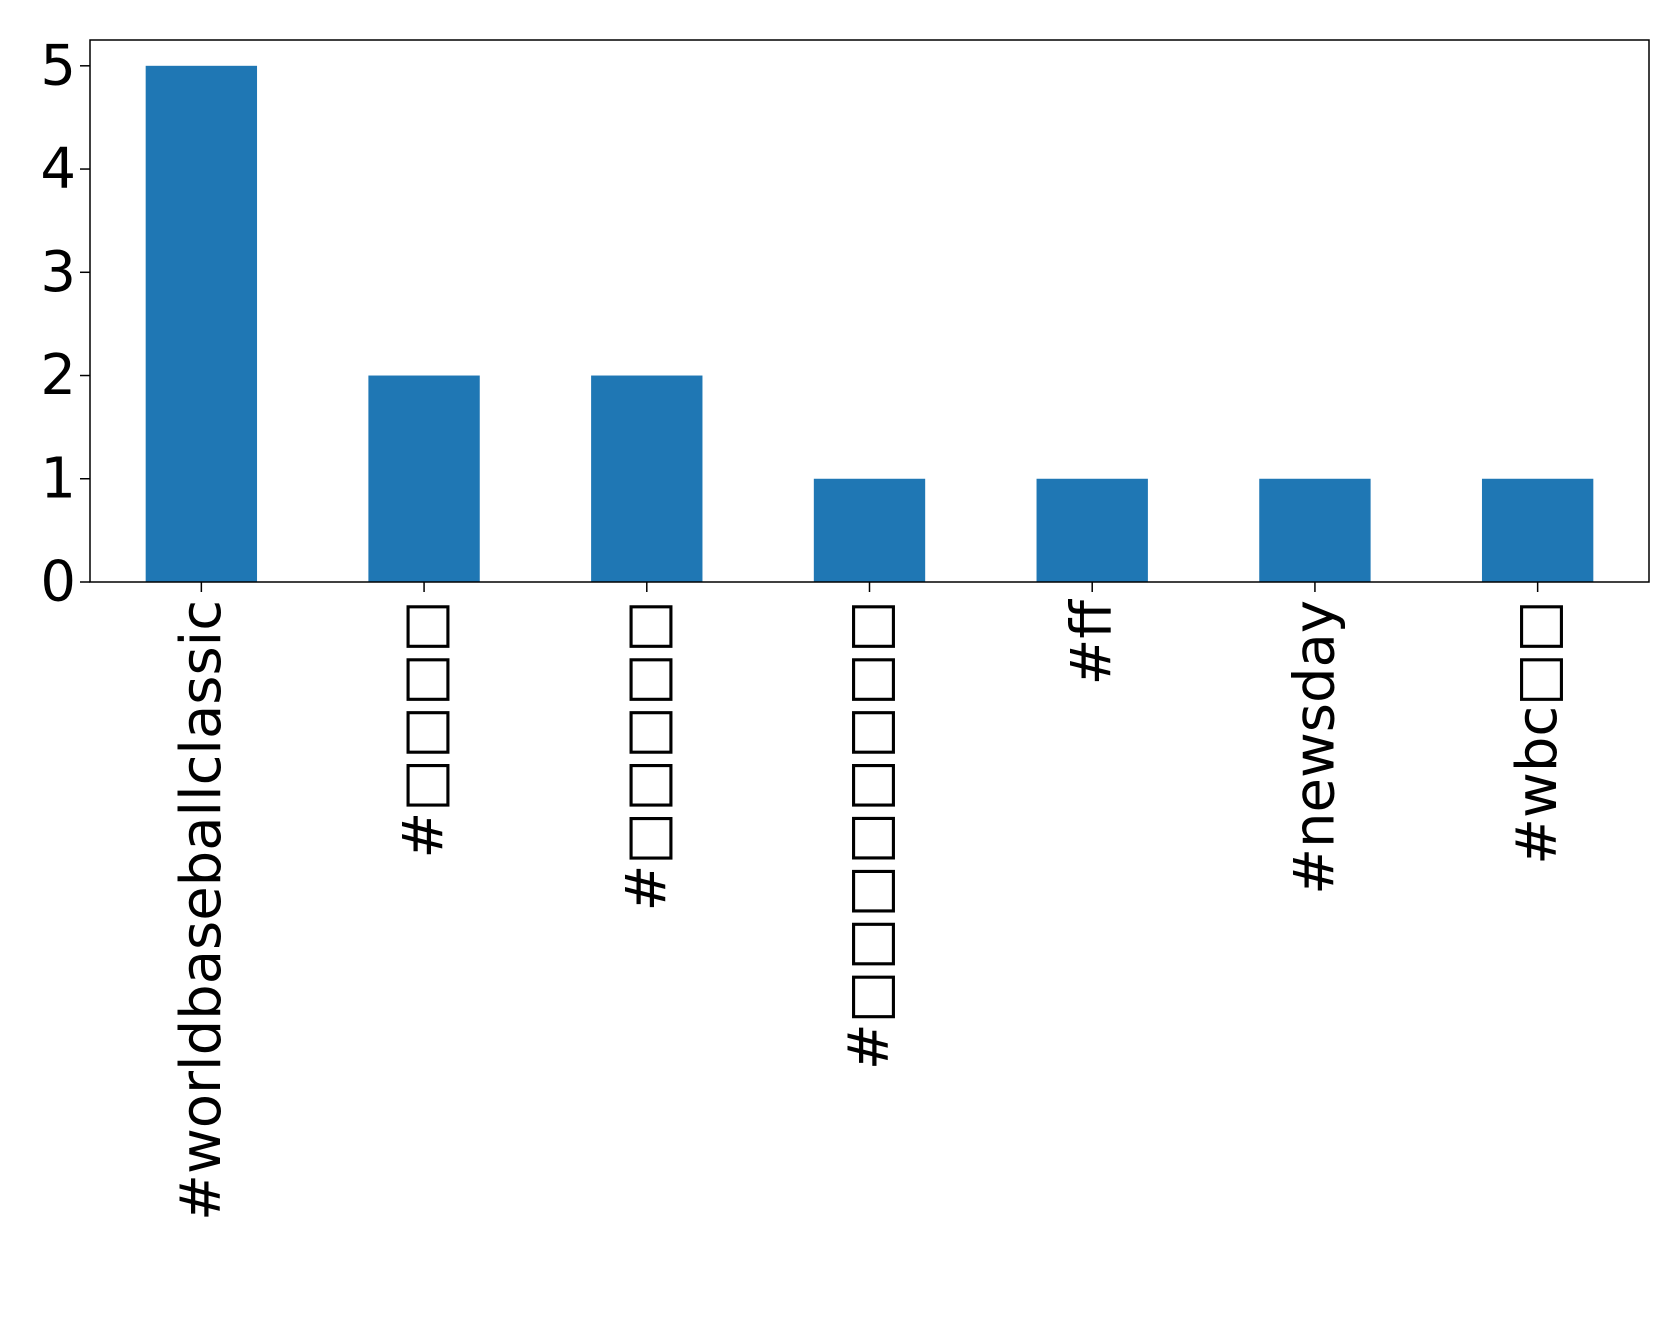  I want to click on y-axis: 0 1 2 3 4 5, so click(65, 324).